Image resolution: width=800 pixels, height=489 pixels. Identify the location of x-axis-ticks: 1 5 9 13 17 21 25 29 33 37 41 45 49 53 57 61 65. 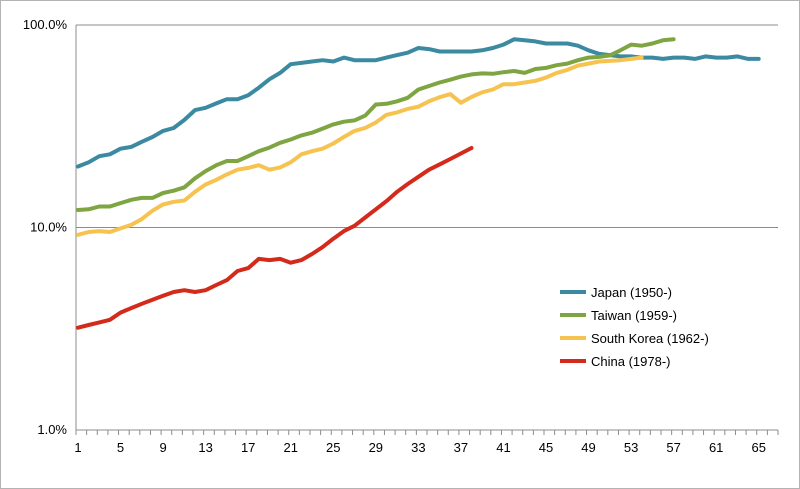
(426, 442).